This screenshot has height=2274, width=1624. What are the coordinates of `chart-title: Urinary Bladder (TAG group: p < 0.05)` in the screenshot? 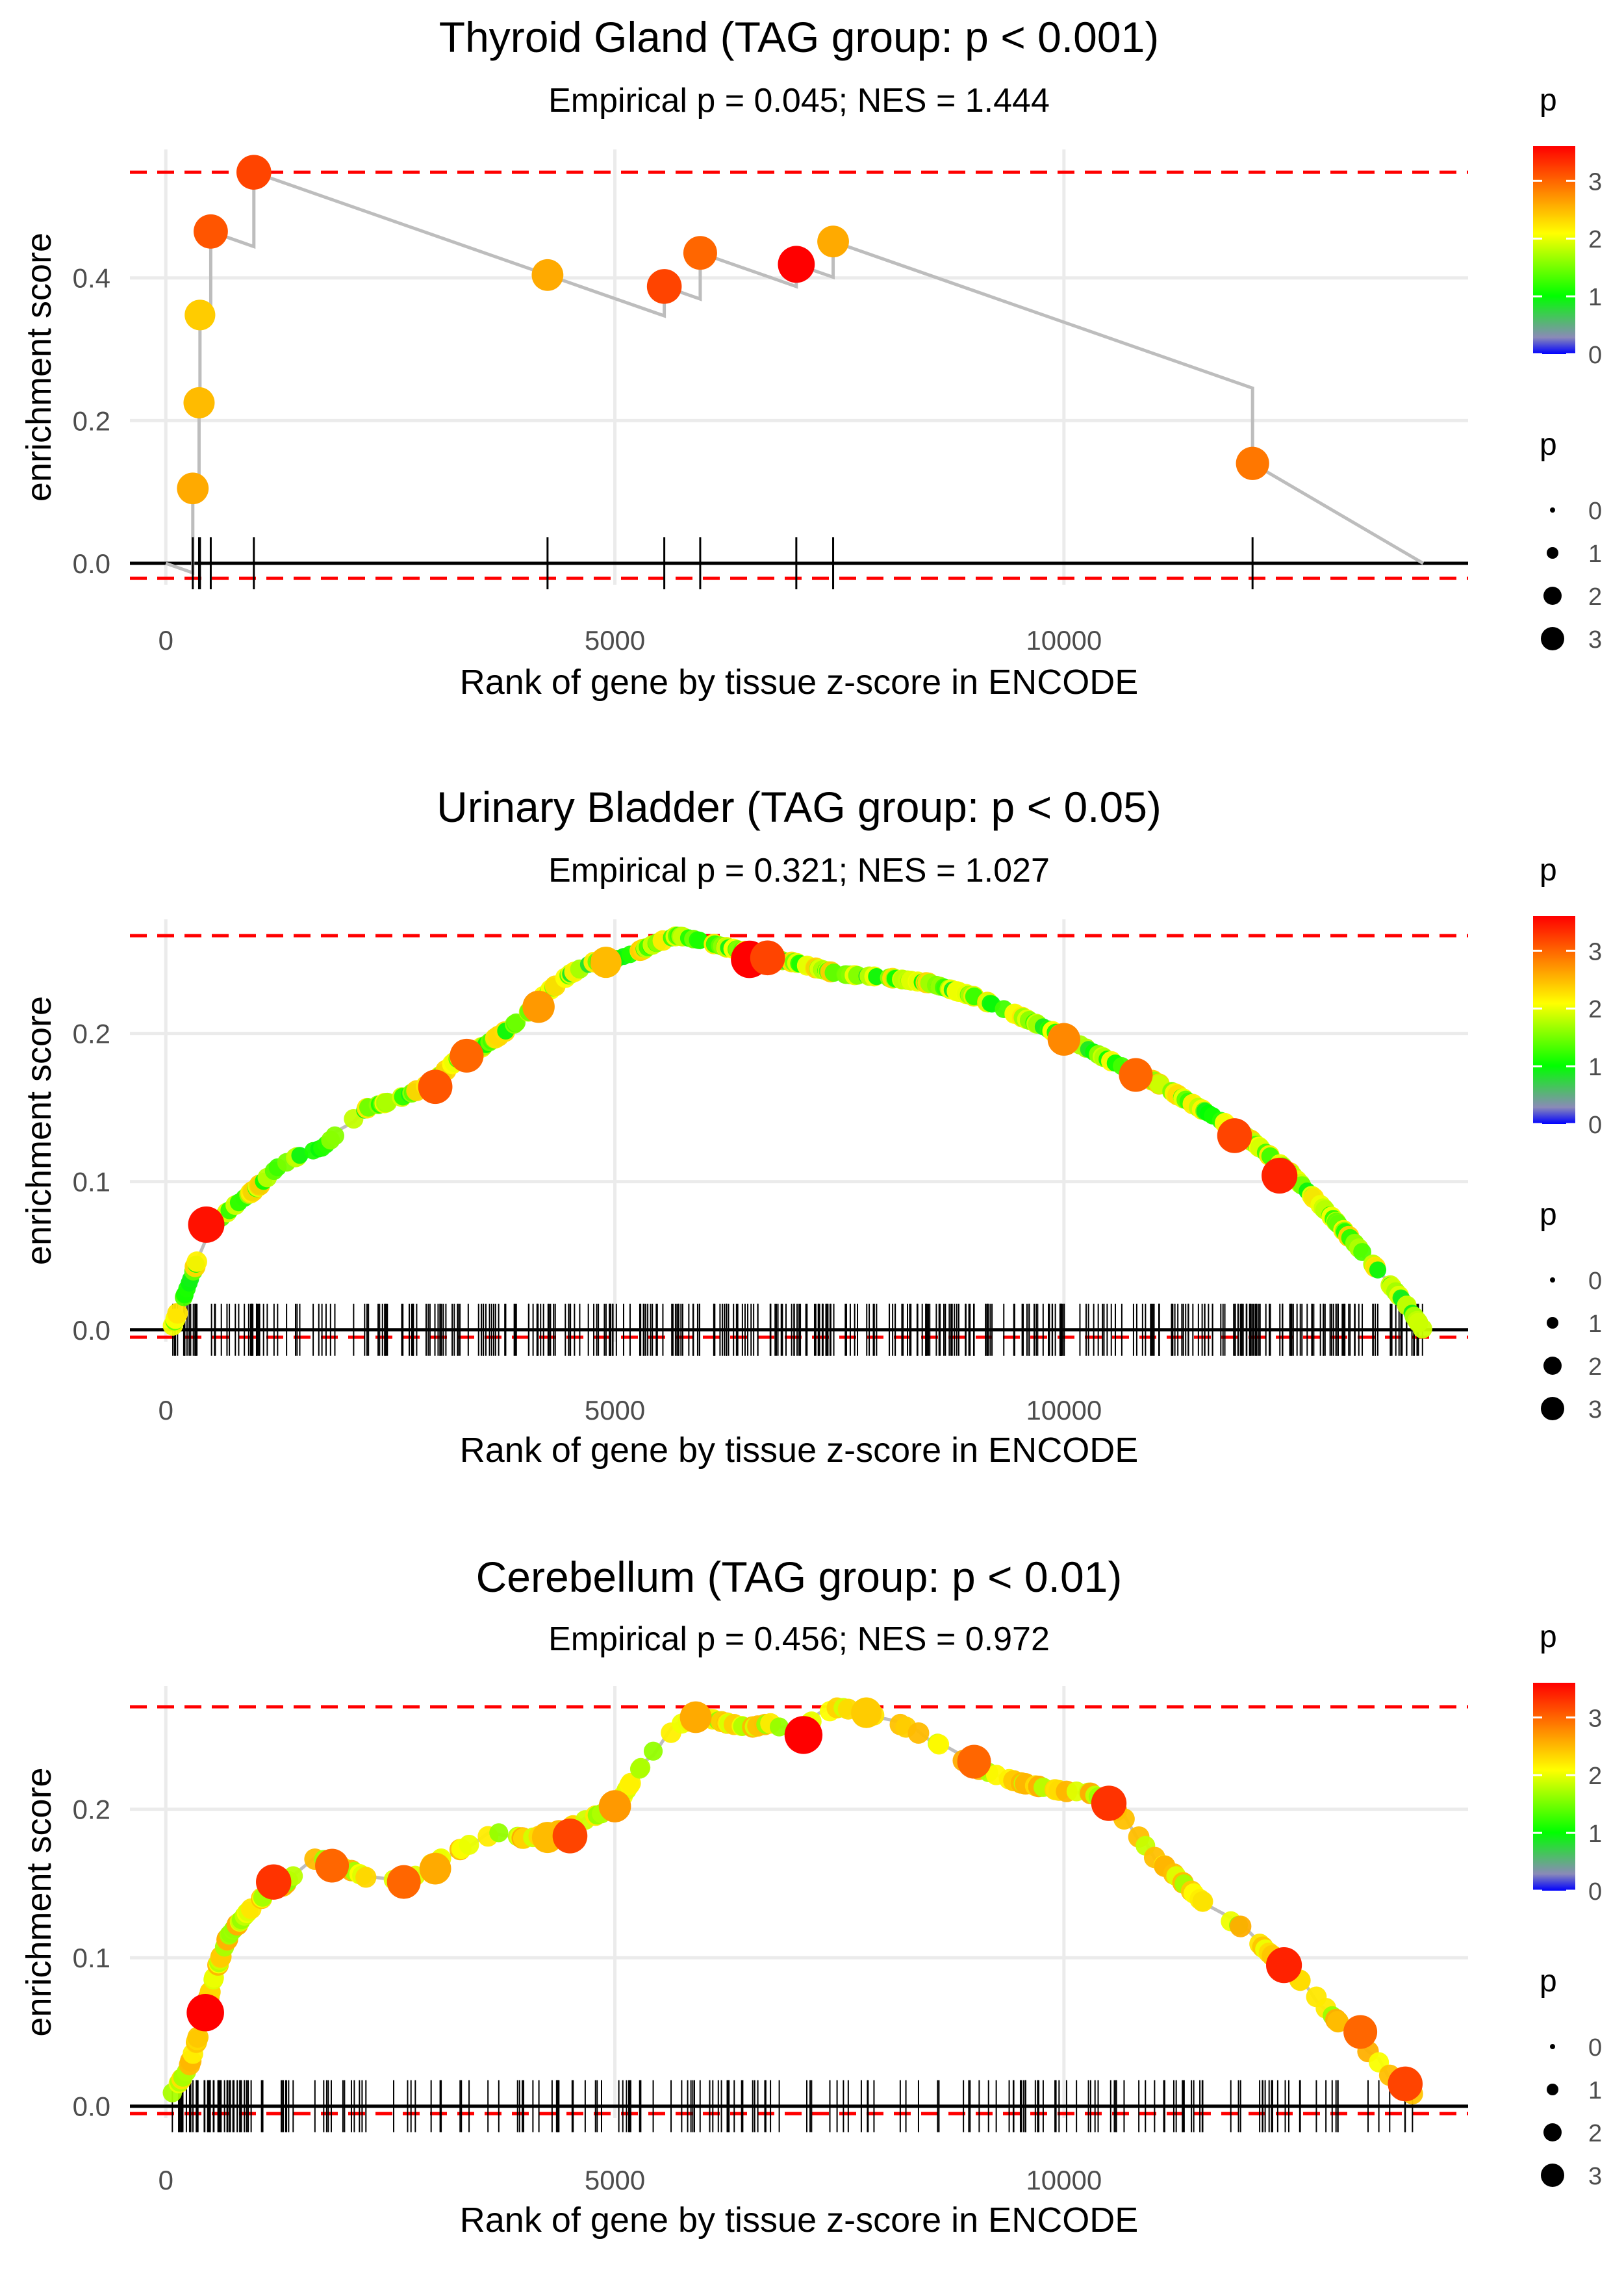 It's located at (799, 807).